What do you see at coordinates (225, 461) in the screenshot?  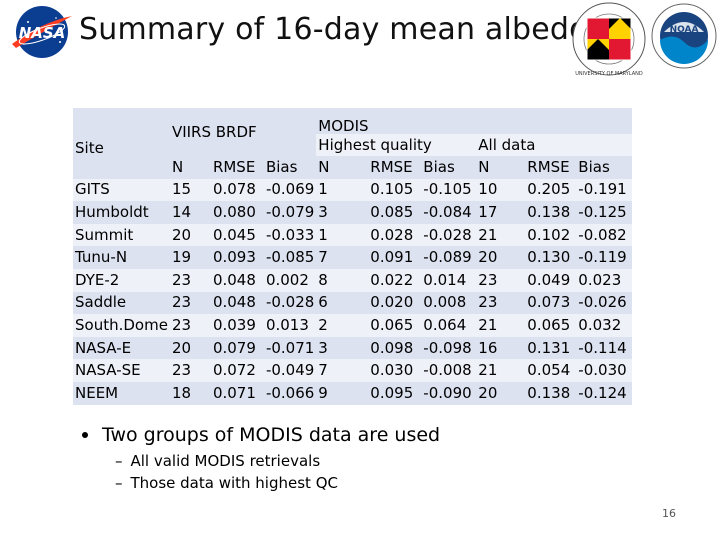 I see `sub-bullet-text: All valid MODIS retrievals` at bounding box center [225, 461].